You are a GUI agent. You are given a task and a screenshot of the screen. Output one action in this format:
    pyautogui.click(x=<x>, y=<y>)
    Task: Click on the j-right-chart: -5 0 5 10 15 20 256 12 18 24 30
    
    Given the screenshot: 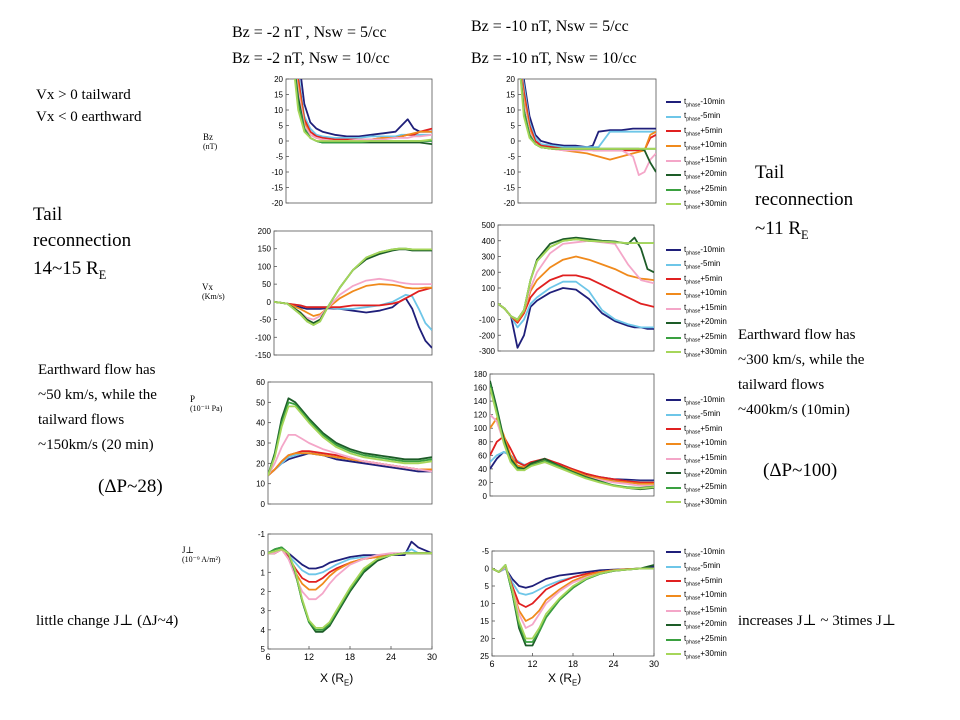 What is the action you would take?
    pyautogui.click(x=569, y=608)
    